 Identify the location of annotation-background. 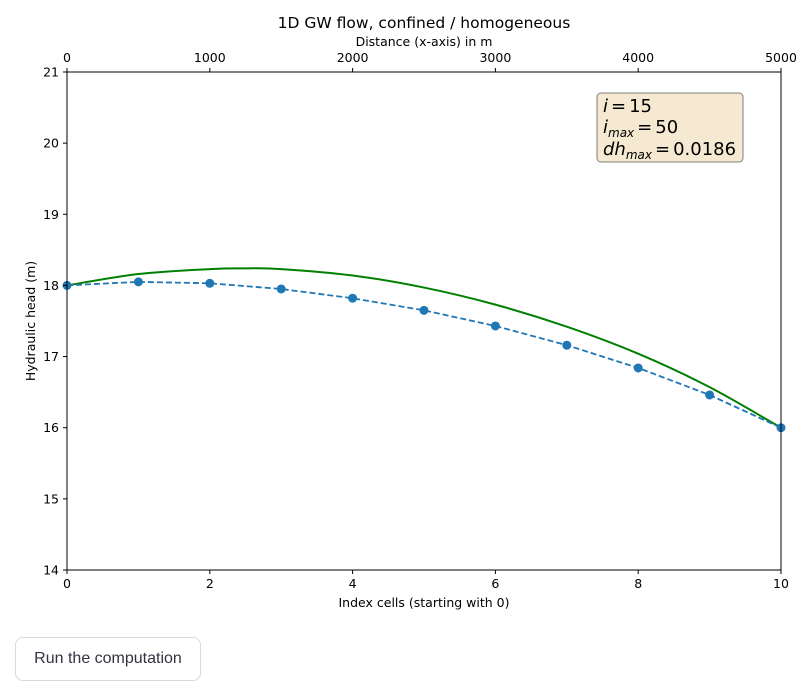
(670, 127).